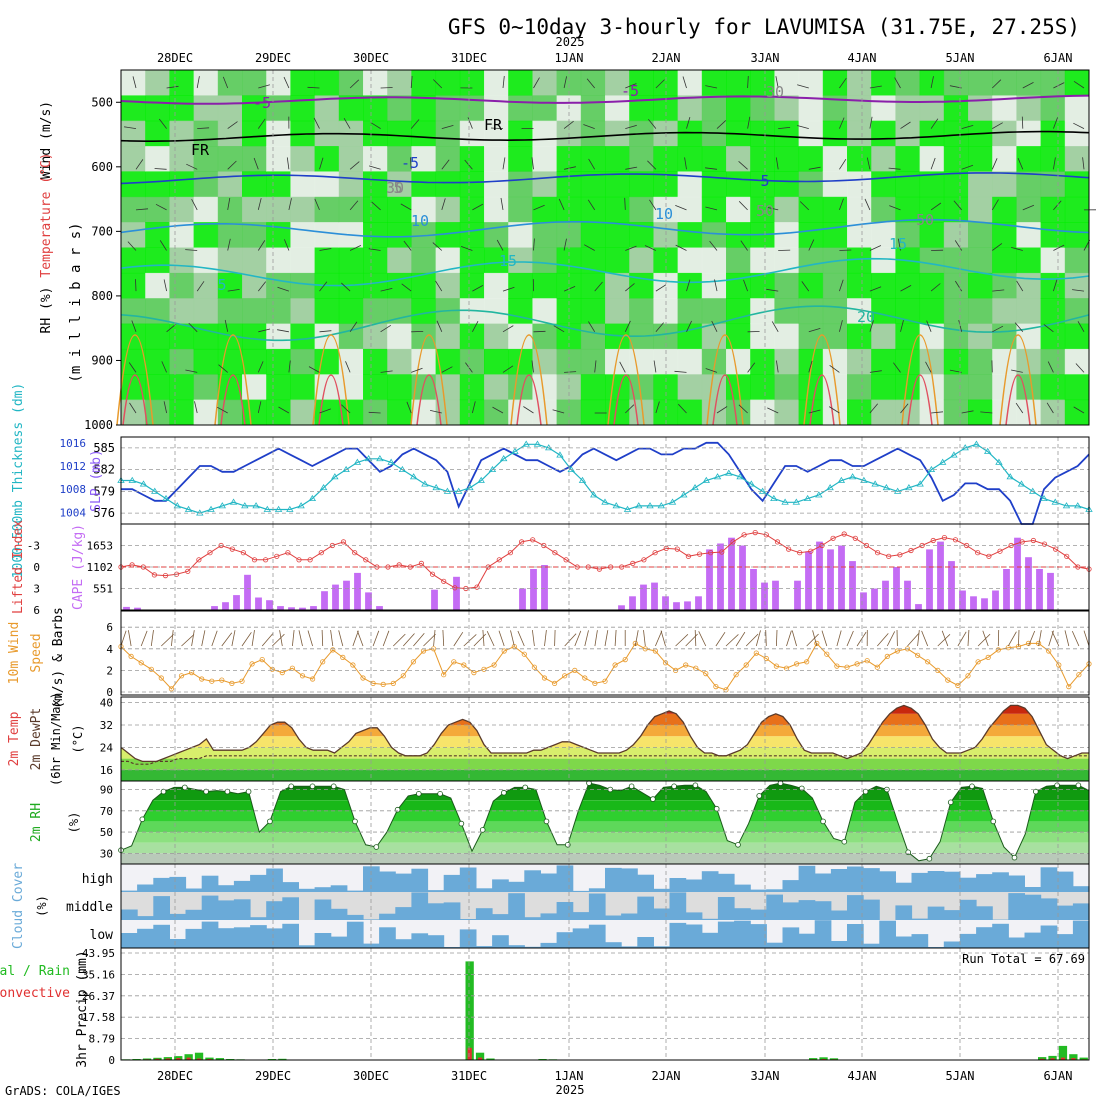 The image size is (1100, 1100). Describe the element at coordinates (188, 1057) in the screenshot. I see `precip-total-bar` at that location.